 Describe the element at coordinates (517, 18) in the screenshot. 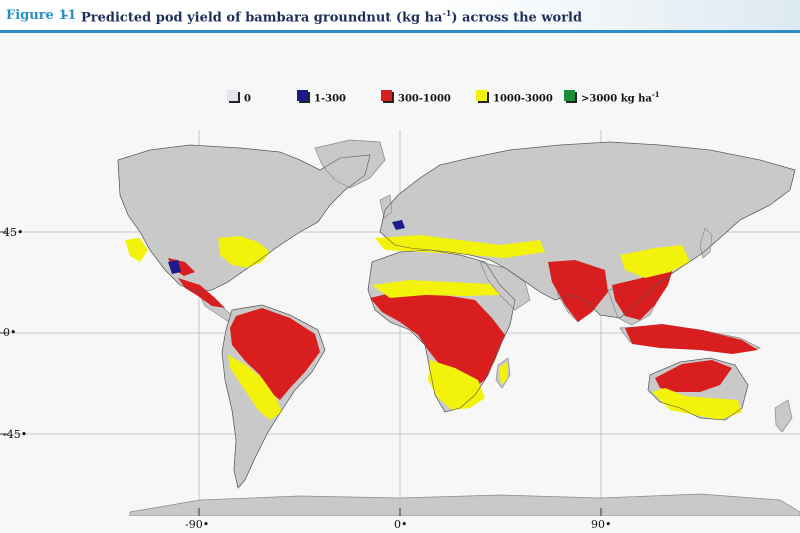

I see `figure-title-end: ) across the world` at that location.